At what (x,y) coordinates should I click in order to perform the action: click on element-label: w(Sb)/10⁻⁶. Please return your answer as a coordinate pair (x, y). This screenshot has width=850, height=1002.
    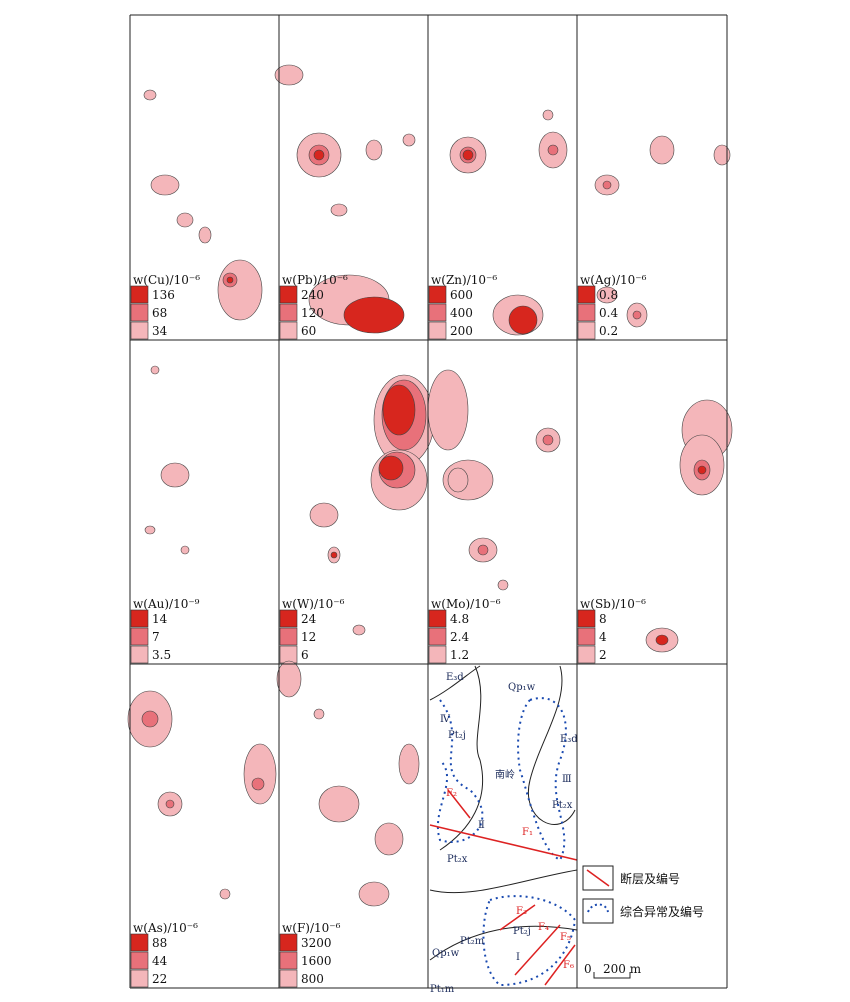
    Looking at the image, I should click on (613, 604).